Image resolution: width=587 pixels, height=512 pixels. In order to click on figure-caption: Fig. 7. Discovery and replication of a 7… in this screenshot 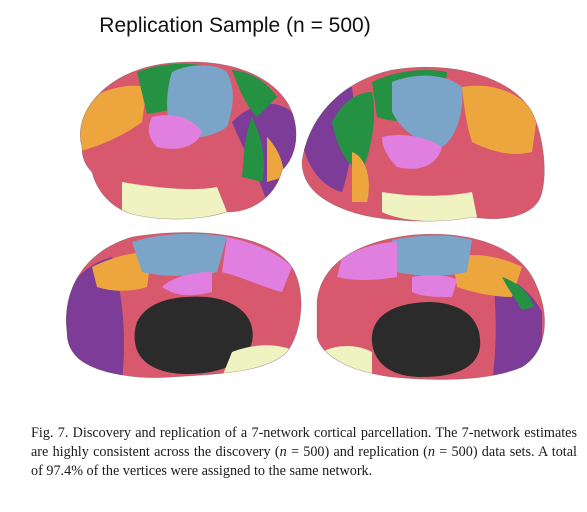, I will do `click(304, 452)`.